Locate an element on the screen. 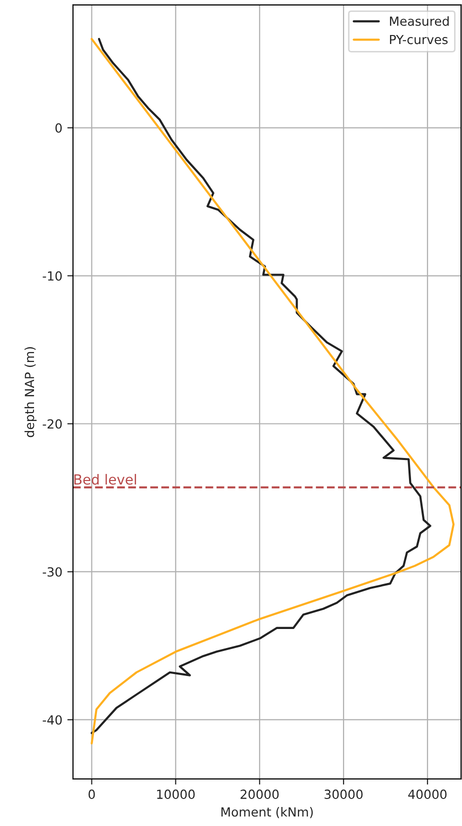 The image size is (462, 826). y-tick-label: -40 is located at coordinates (52, 720).